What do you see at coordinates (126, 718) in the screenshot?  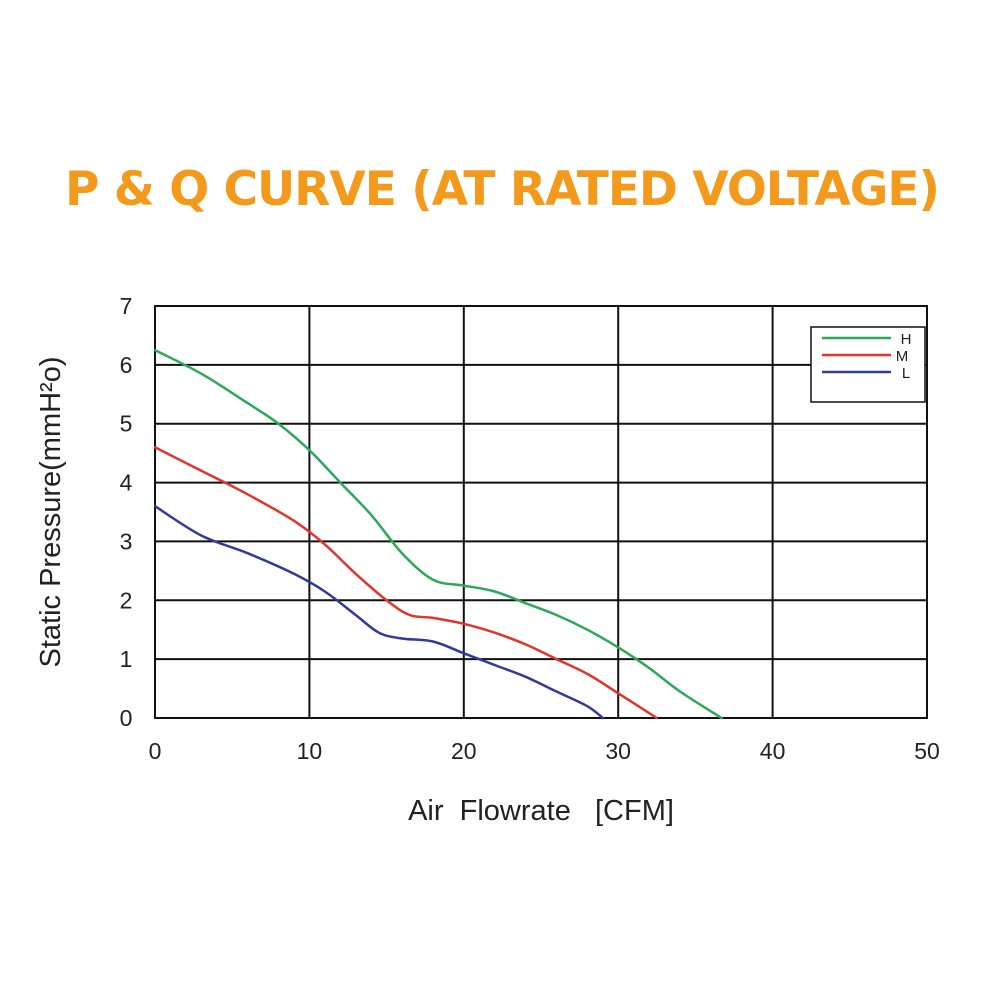 I see `y-tick-label: 0` at bounding box center [126, 718].